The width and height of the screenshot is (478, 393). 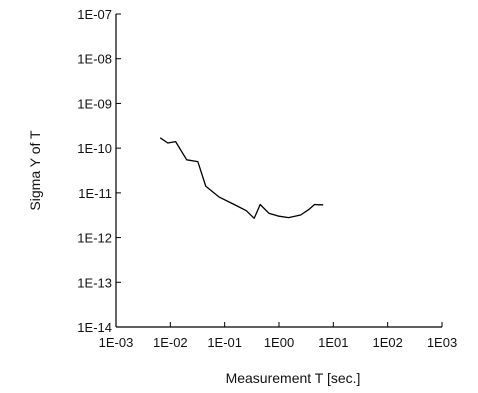 What do you see at coordinates (94, 282) in the screenshot?
I see `y-tick-label: 1E-13` at bounding box center [94, 282].